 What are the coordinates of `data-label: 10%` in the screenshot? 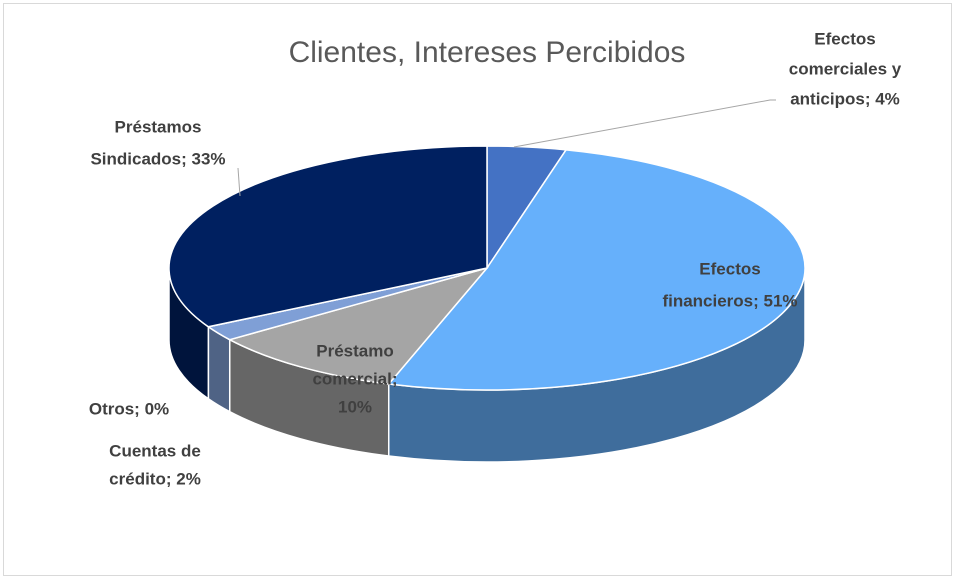 It's located at (355, 406).